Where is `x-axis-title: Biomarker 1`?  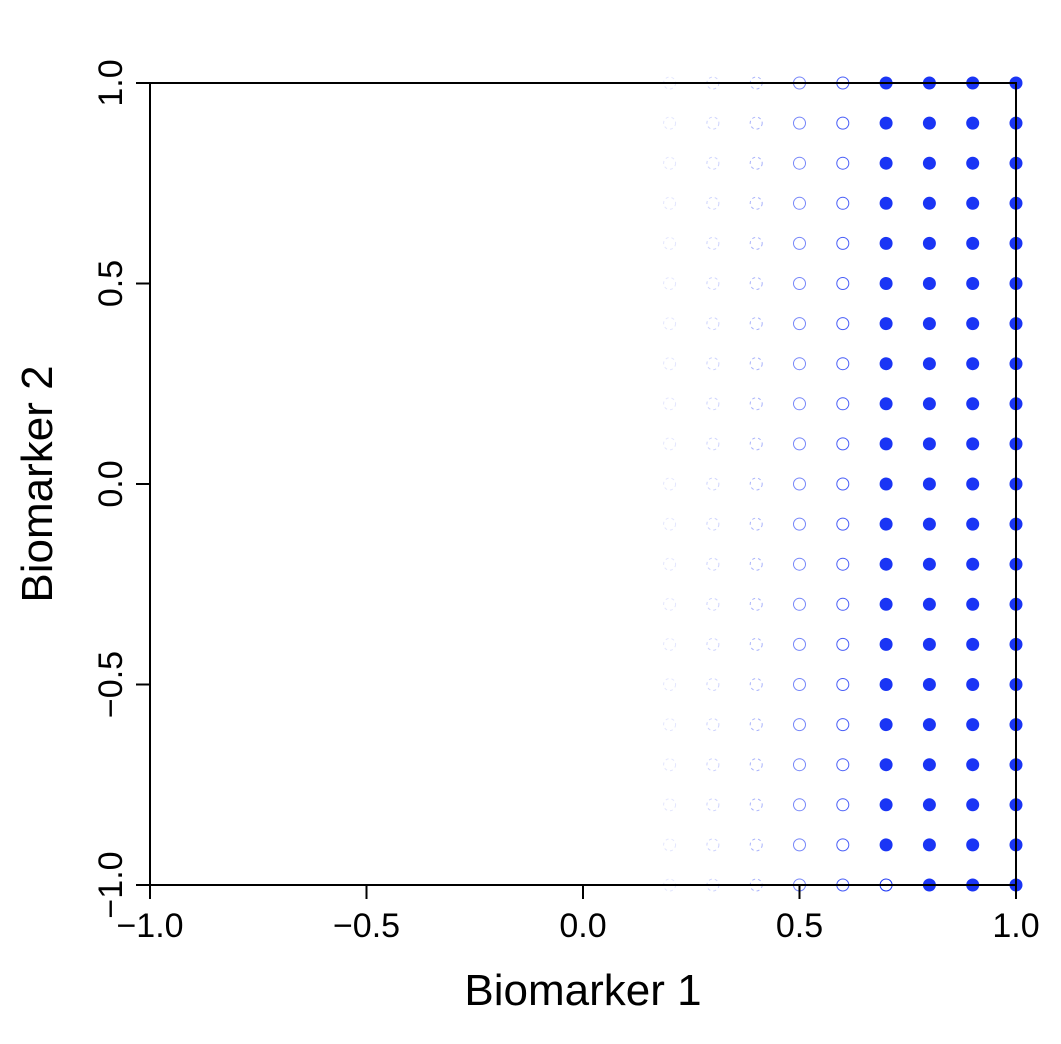
x-axis-title: Biomarker 1 is located at coordinates (582, 990).